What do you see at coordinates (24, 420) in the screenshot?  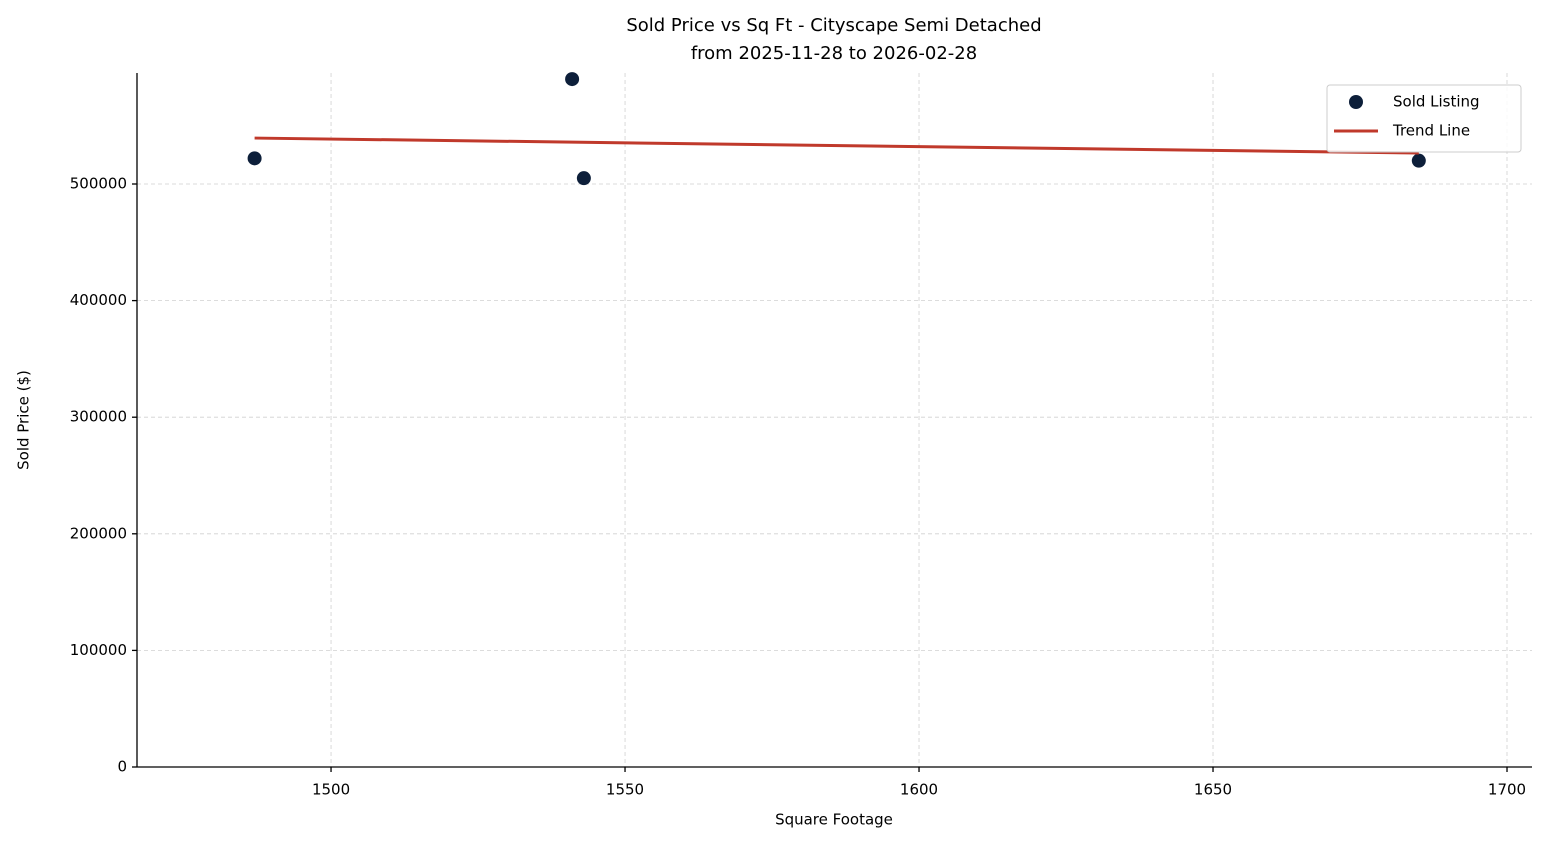 I see `y-axis-label: Sold Price ($)` at bounding box center [24, 420].